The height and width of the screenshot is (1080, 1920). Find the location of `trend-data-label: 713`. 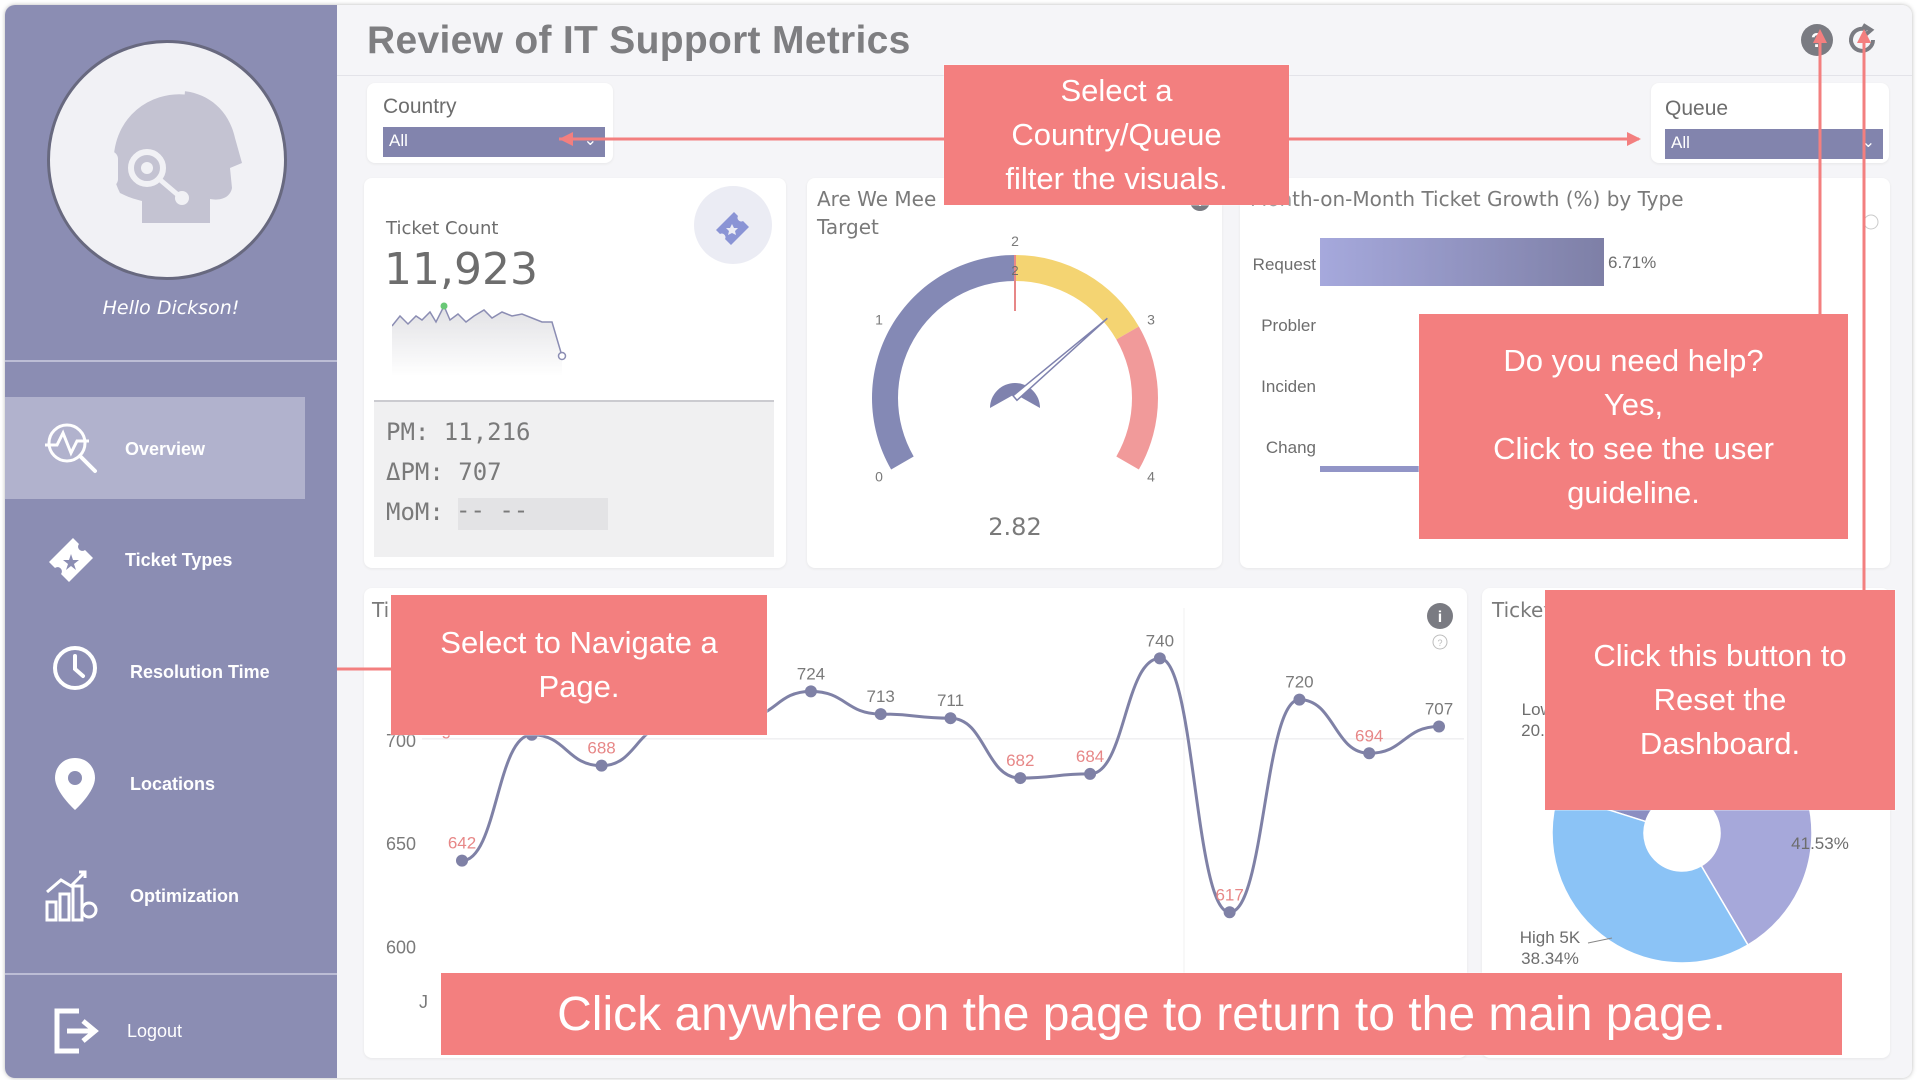

trend-data-label: 713 is located at coordinates (881, 696).